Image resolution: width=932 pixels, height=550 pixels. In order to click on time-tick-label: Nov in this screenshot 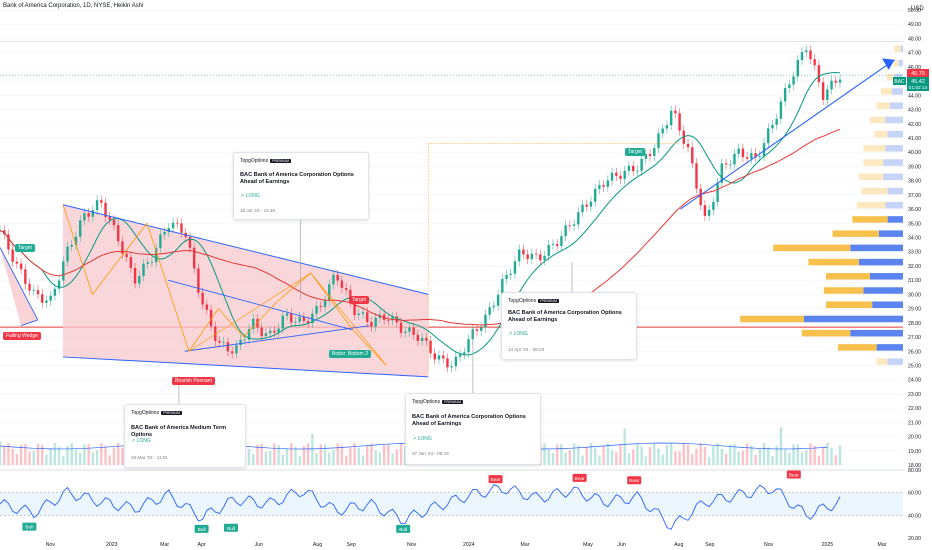, I will do `click(412, 545)`.